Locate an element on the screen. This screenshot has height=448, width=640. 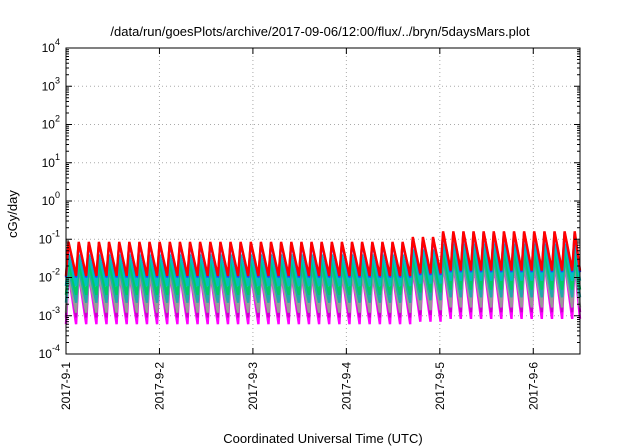
y-tick-label: 10² is located at coordinates (51, 123).